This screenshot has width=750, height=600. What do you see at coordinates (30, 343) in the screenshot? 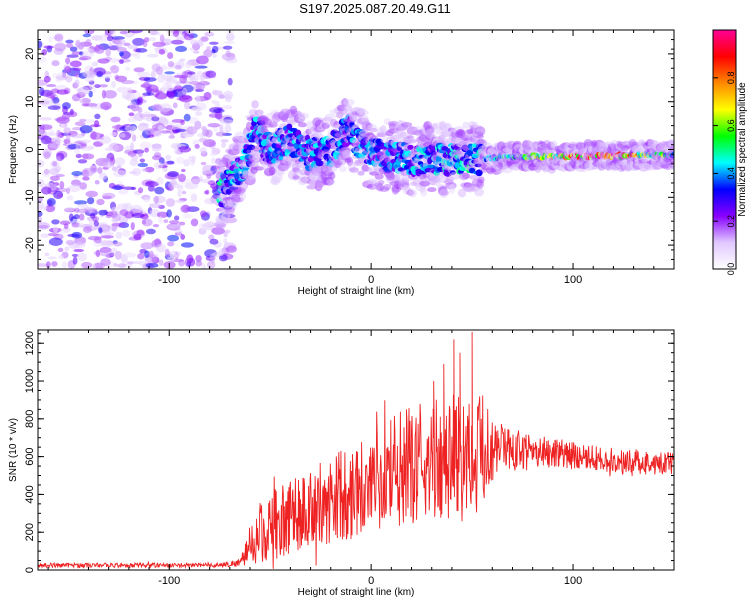
I see `snr-ytick-label: 1200` at bounding box center [30, 343].